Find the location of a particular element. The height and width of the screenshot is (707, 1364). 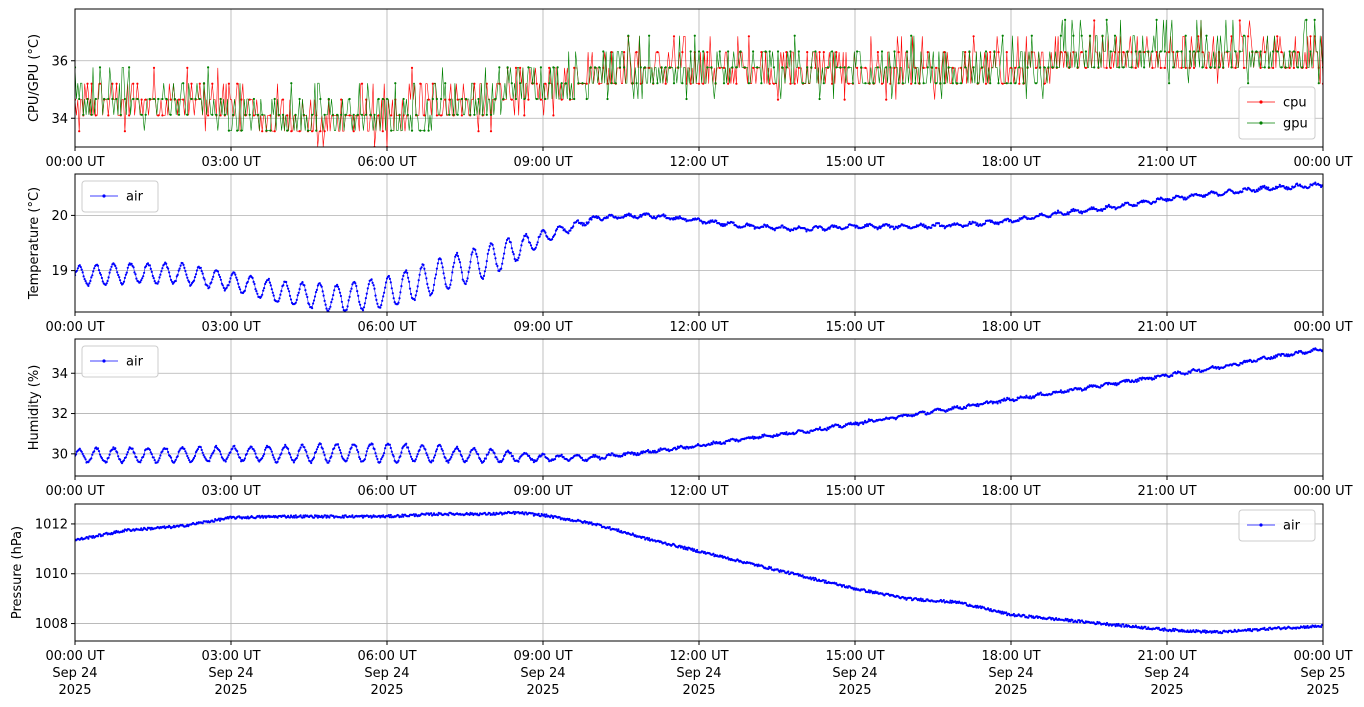

legend-label-air: air is located at coordinates (135, 197).